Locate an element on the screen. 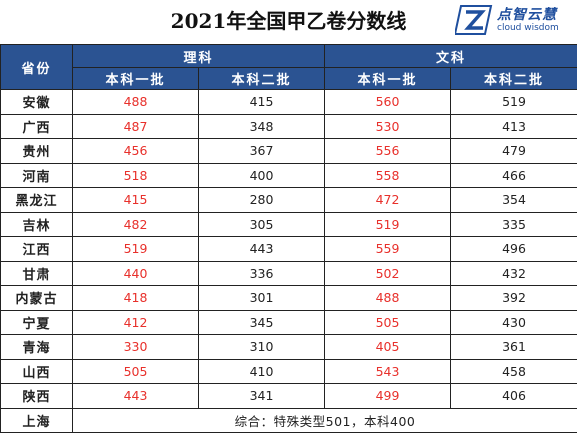  score-cell-science-tier1: 412 is located at coordinates (136, 322).